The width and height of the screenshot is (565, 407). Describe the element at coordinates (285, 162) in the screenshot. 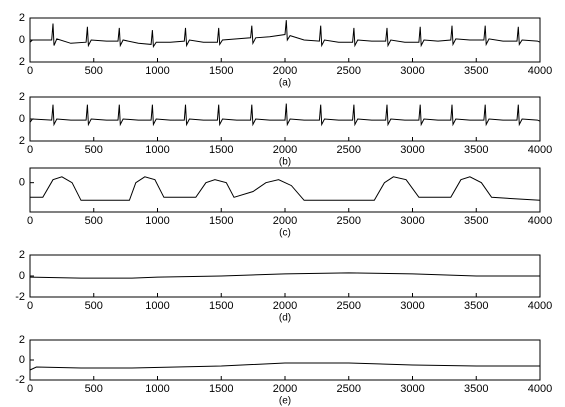

I see `x-axis-label: (b)` at that location.